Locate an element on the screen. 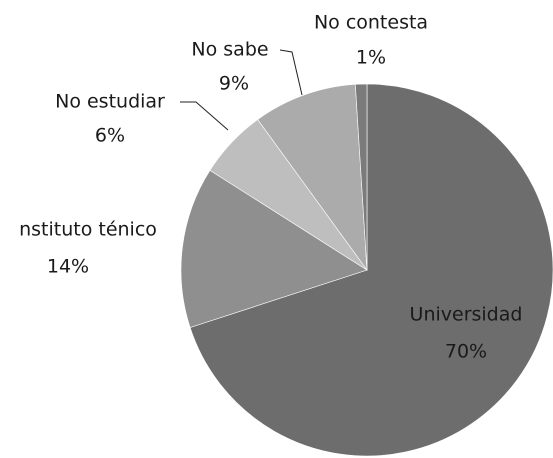 The width and height of the screenshot is (553, 458). slice-value-label: 9% is located at coordinates (234, 84).